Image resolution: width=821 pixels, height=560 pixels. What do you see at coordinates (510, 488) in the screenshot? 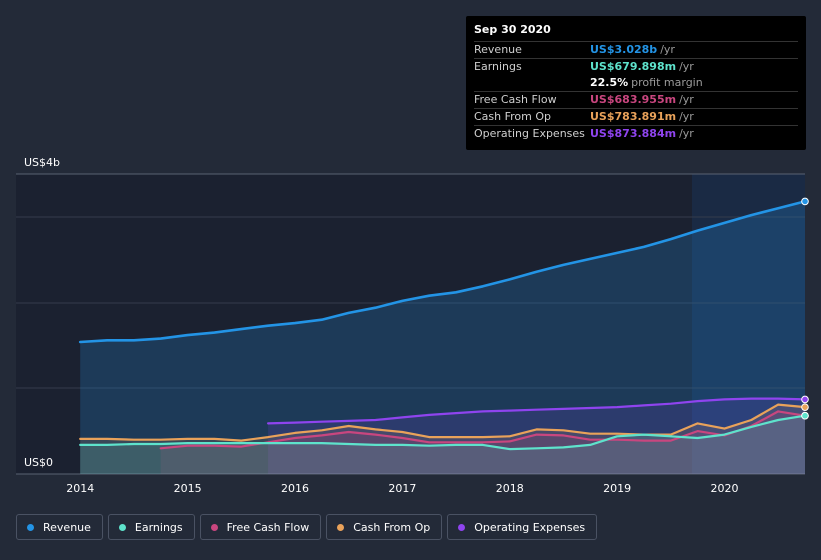
I see `x-tick-label: 2018` at bounding box center [510, 488].